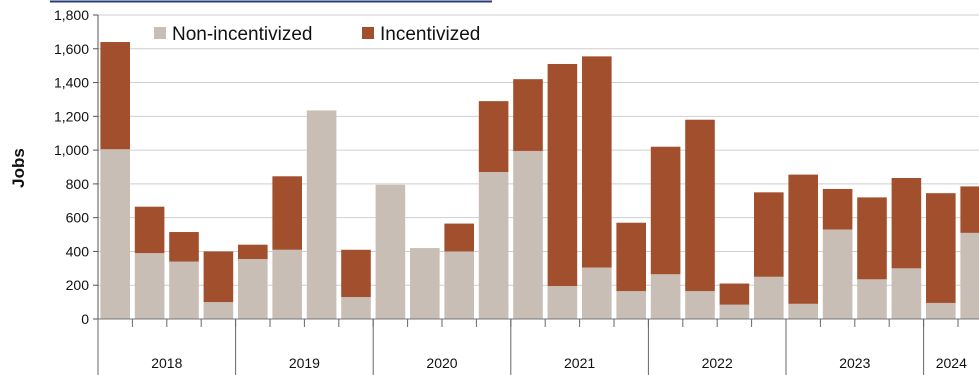 This screenshot has width=979, height=375. Describe the element at coordinates (854, 363) in the screenshot. I see `year-label: 2023` at that location.